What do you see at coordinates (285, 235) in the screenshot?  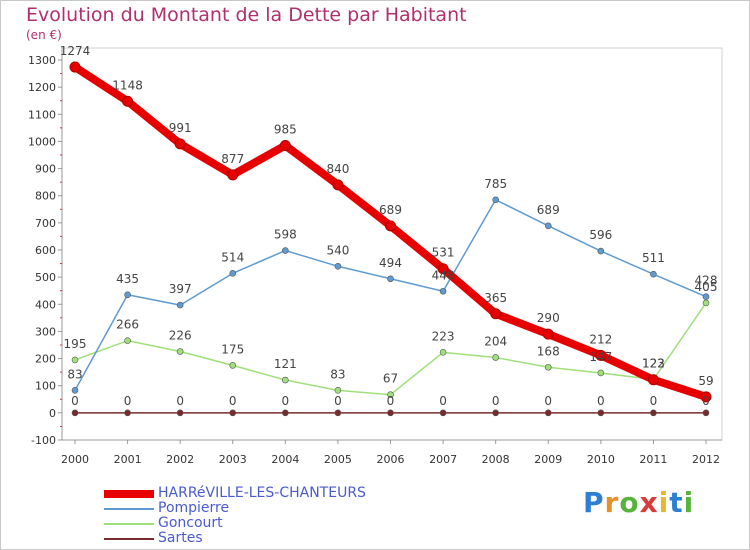 I see `data-label-1: 598` at bounding box center [285, 235].